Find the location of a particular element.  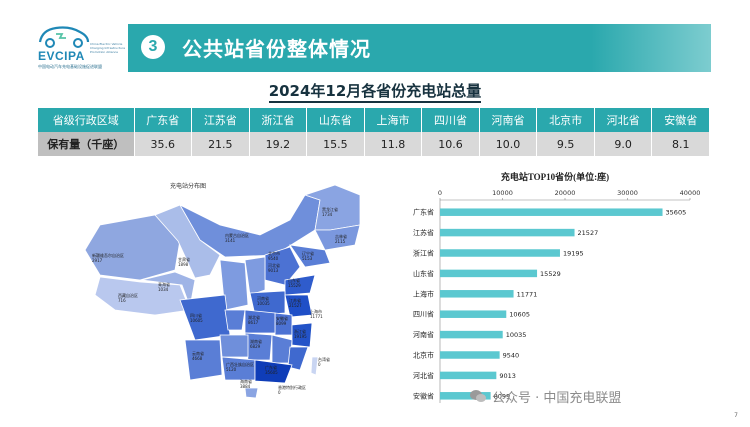

map-region-zhejiang is located at coordinates (302, 335).